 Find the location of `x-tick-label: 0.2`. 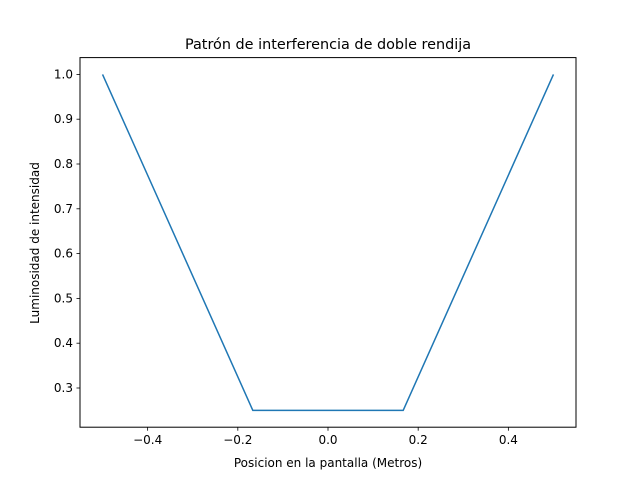

x-tick-label: 0.2 is located at coordinates (418, 440).